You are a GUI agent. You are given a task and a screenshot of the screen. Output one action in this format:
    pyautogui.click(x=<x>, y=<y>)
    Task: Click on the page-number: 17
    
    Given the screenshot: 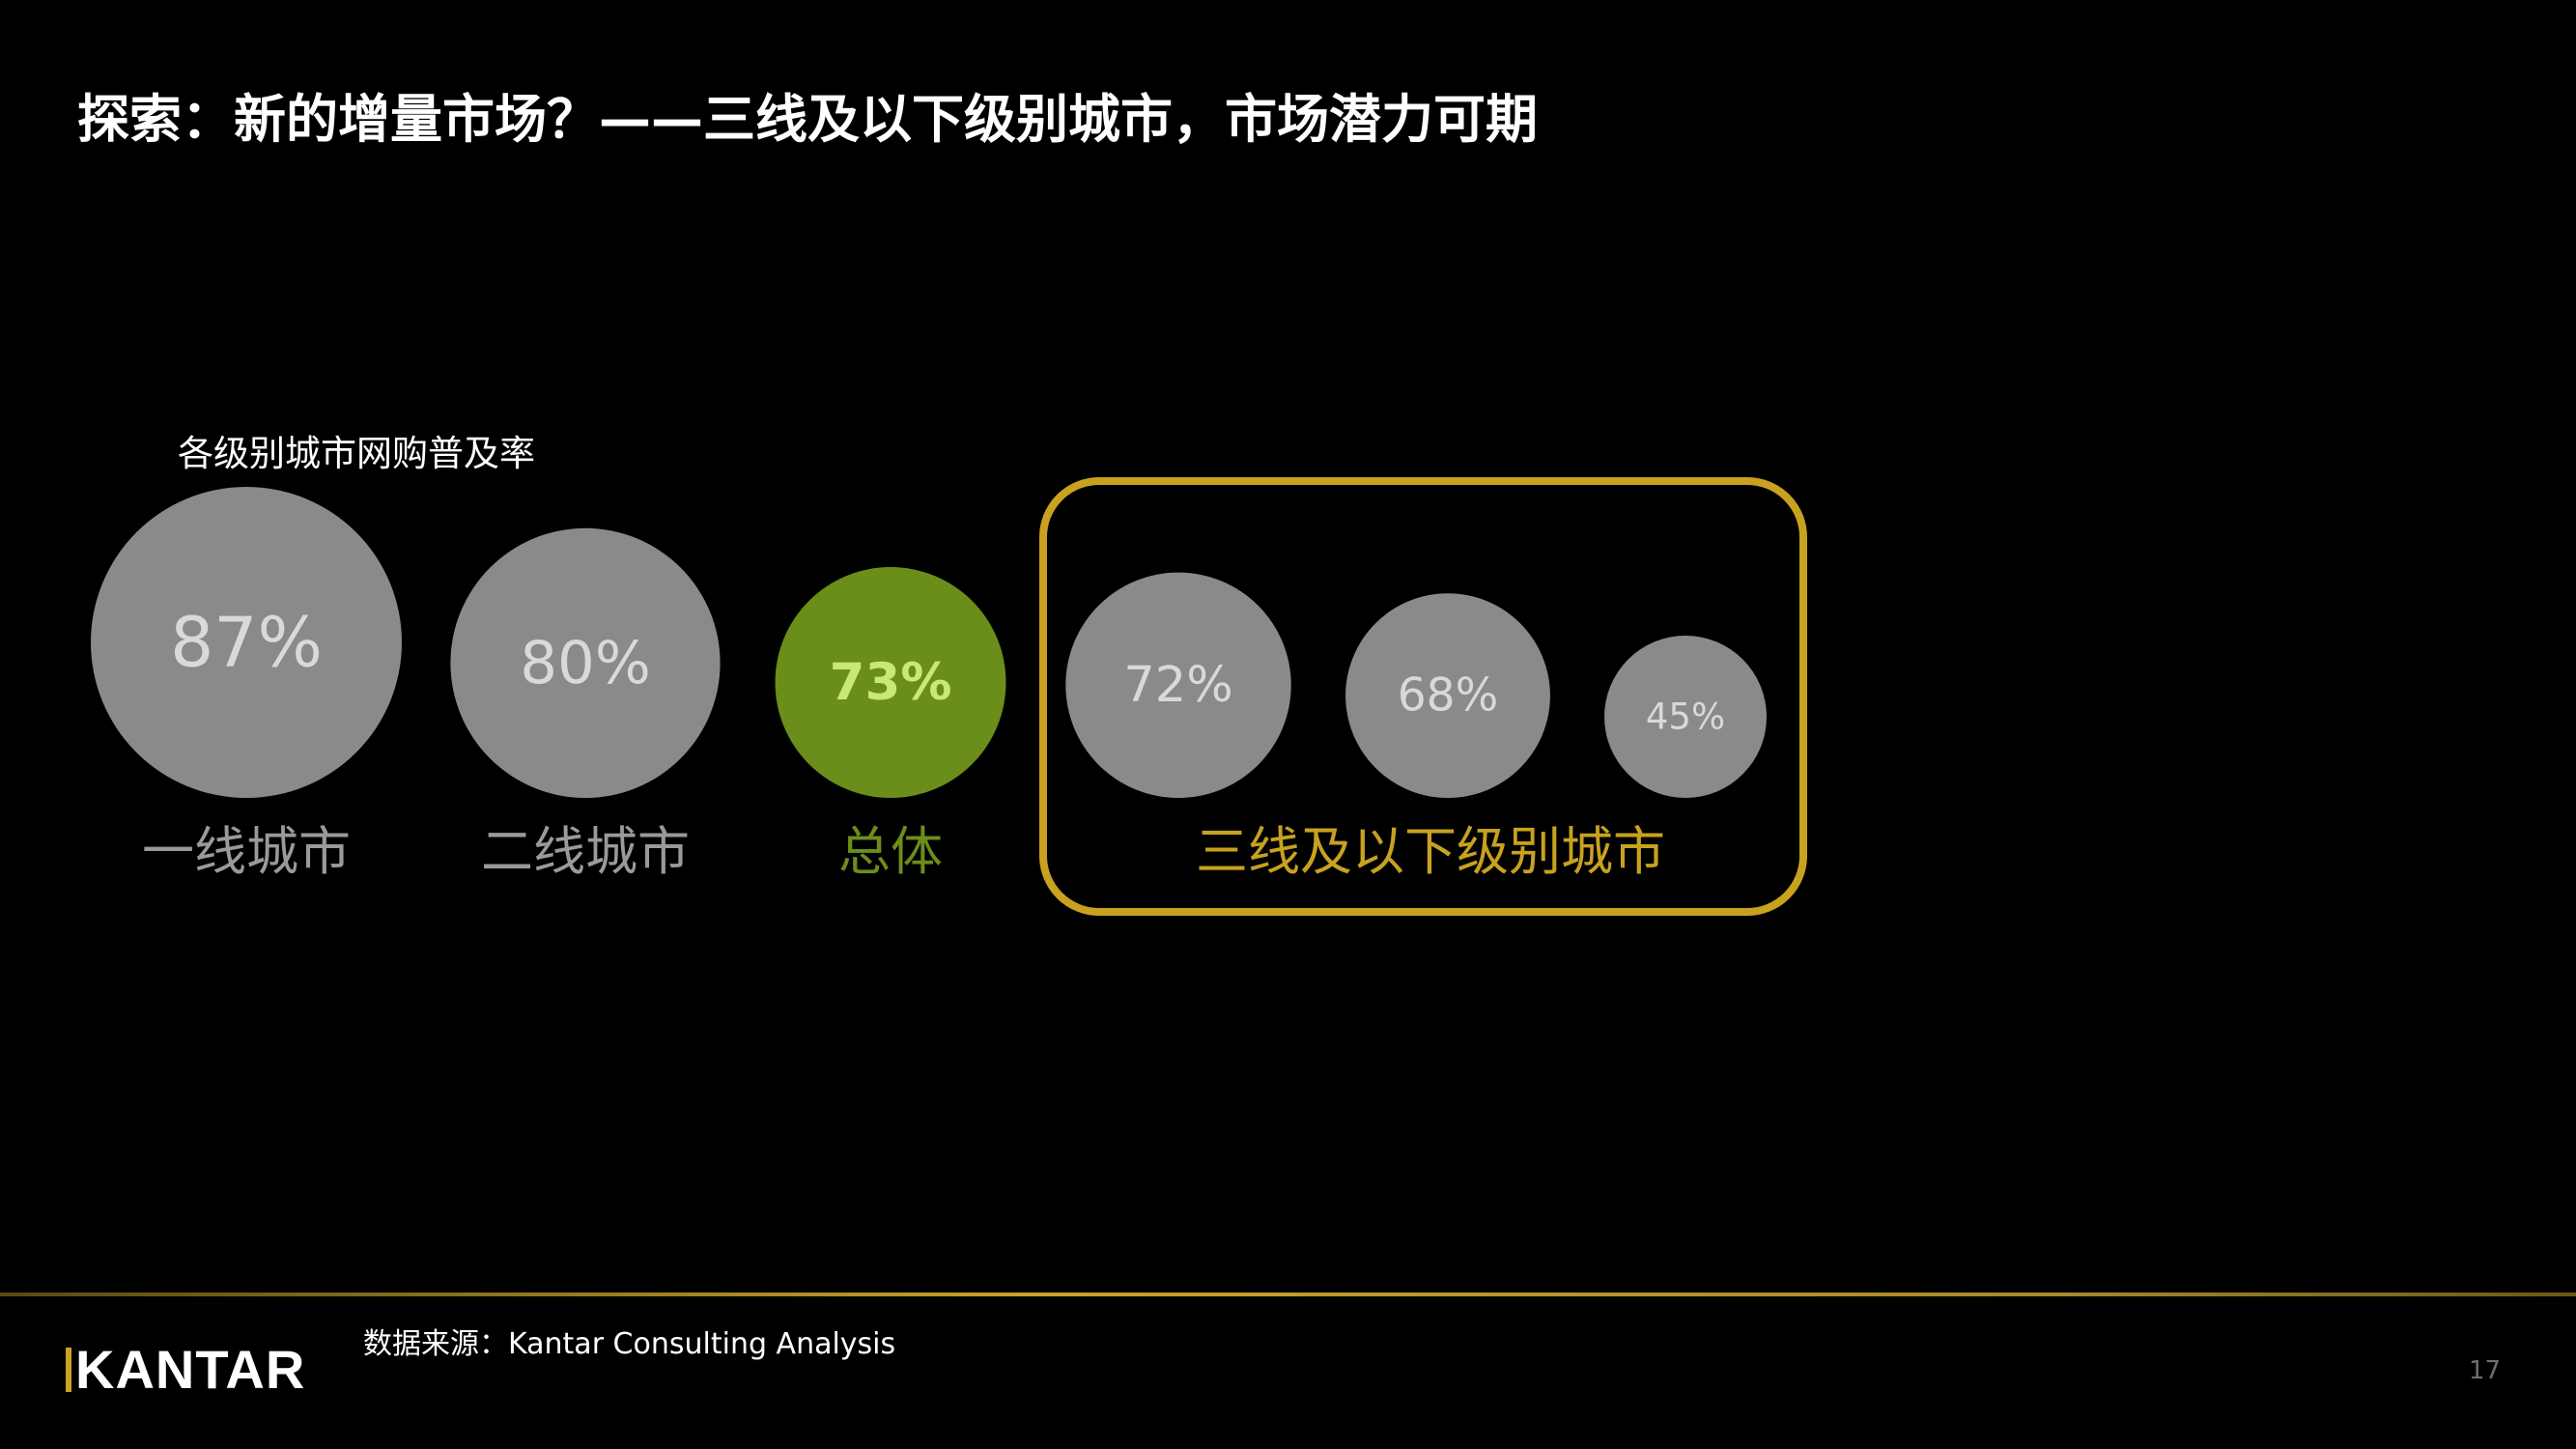 What is the action you would take?
    pyautogui.click(x=2485, y=1370)
    